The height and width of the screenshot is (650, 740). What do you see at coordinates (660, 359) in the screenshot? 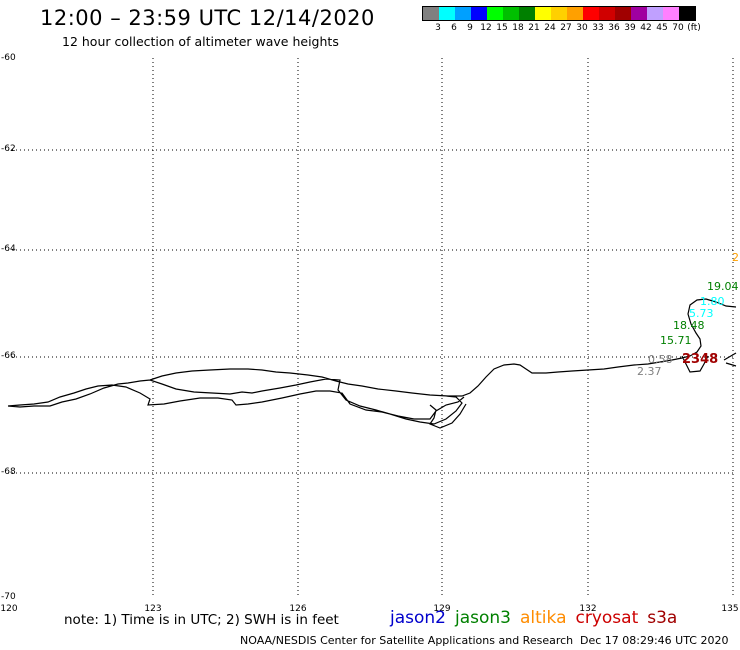
I see `wave-value-label: 0.58` at bounding box center [660, 359].